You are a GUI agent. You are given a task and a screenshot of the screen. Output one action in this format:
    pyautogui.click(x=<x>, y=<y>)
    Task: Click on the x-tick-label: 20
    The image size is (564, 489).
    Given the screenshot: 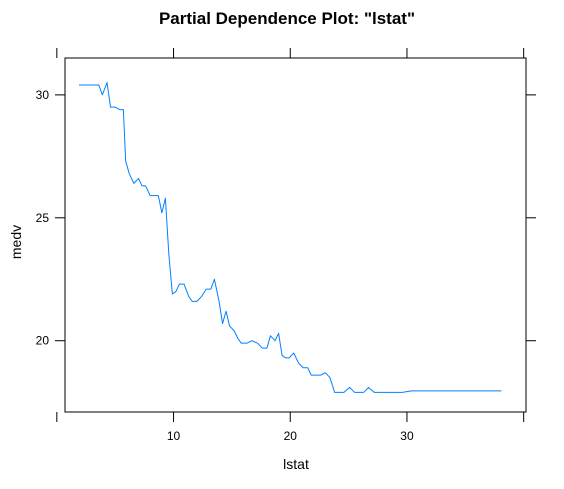 What is the action you would take?
    pyautogui.click(x=291, y=436)
    